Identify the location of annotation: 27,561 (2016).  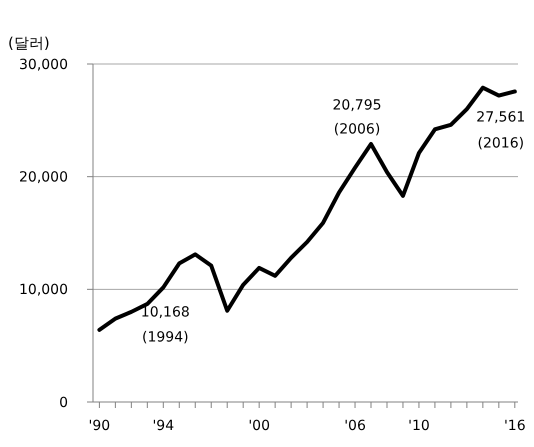
(501, 130).